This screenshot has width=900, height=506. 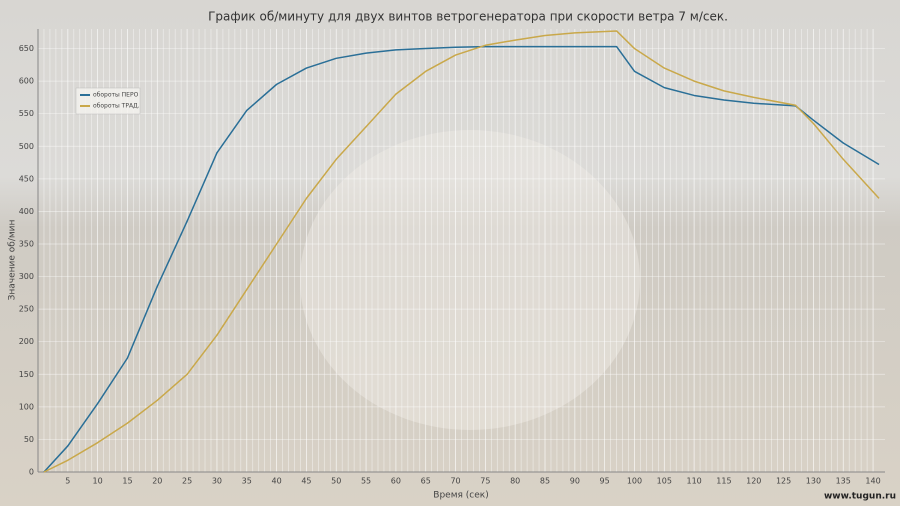 I want to click on y-tick-label: 0, so click(x=31, y=472).